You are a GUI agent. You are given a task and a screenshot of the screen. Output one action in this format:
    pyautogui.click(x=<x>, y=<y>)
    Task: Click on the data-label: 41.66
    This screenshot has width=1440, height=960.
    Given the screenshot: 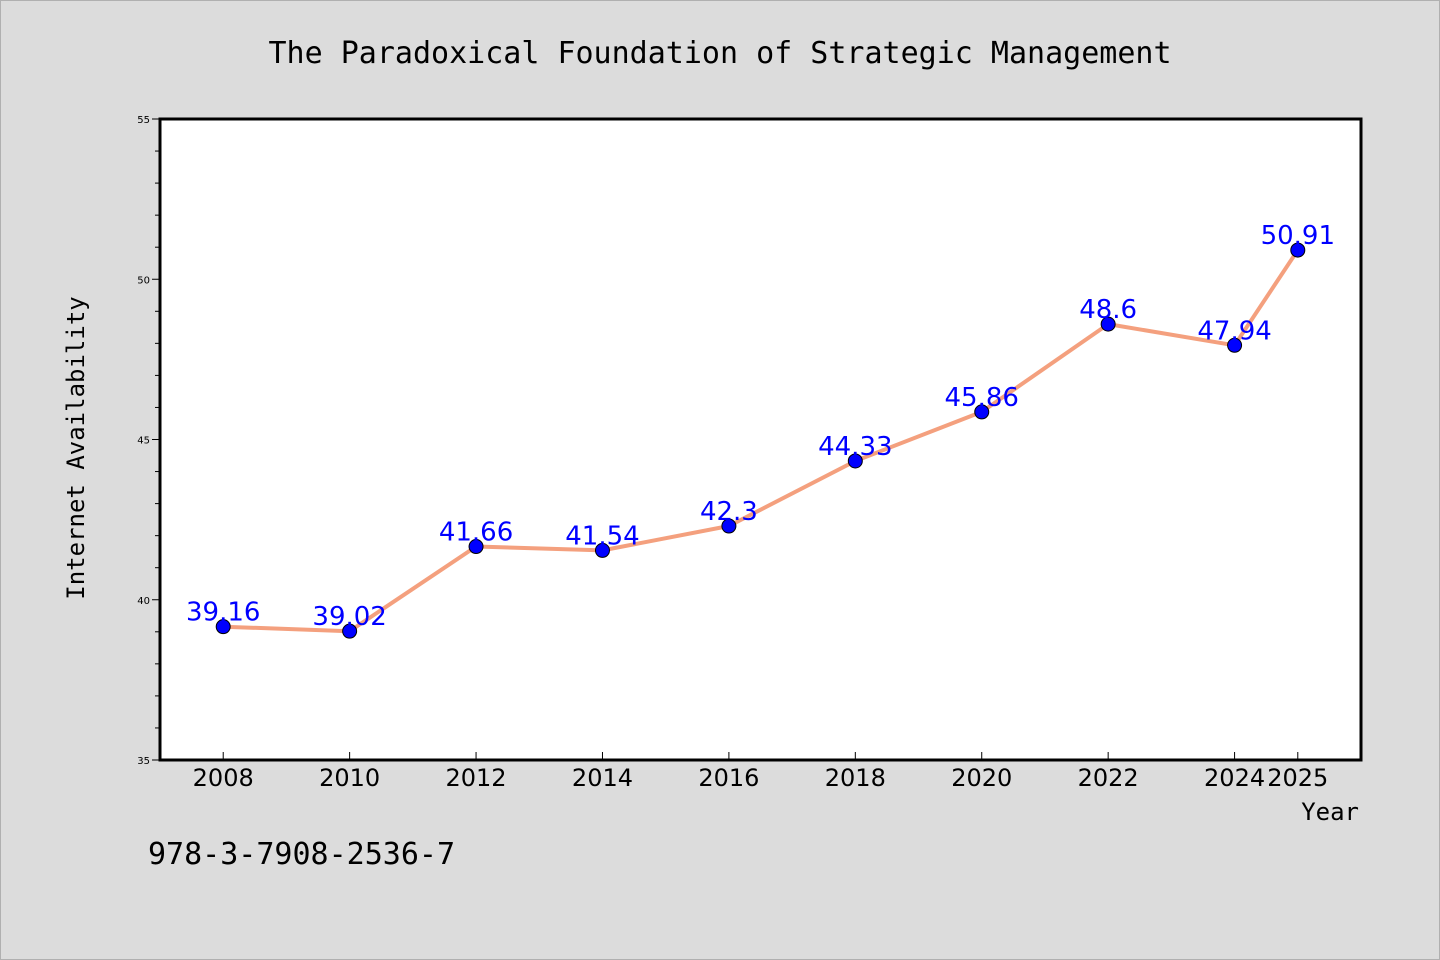 What is the action you would take?
    pyautogui.click(x=476, y=533)
    